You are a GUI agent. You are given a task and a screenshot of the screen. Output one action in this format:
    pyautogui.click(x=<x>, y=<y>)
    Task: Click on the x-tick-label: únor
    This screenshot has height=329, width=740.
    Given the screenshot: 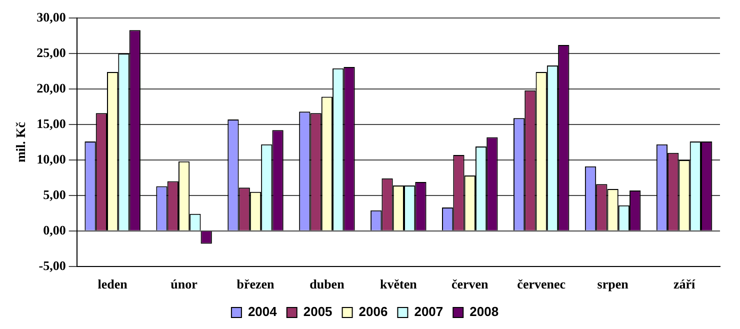 What is the action you would take?
    pyautogui.click(x=184, y=284)
    